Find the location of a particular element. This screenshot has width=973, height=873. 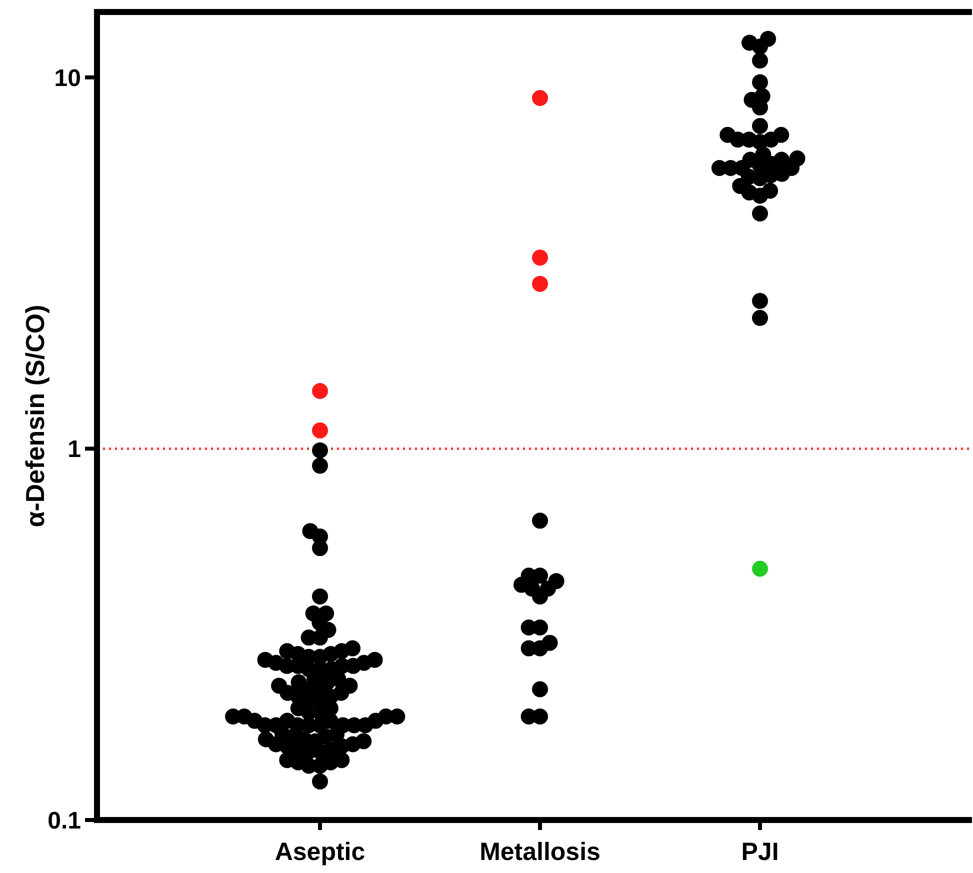

x-tick-label: Metallosis is located at coordinates (540, 852).